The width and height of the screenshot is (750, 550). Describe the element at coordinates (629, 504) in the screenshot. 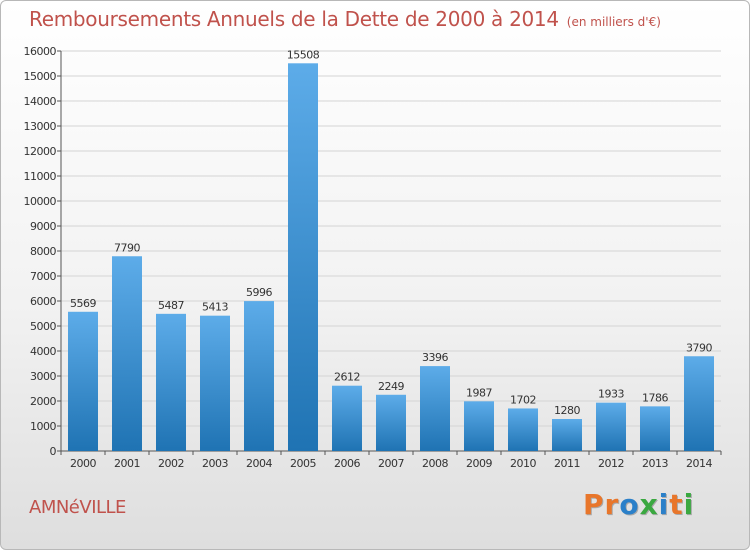

I see `logo-letter: o` at that location.